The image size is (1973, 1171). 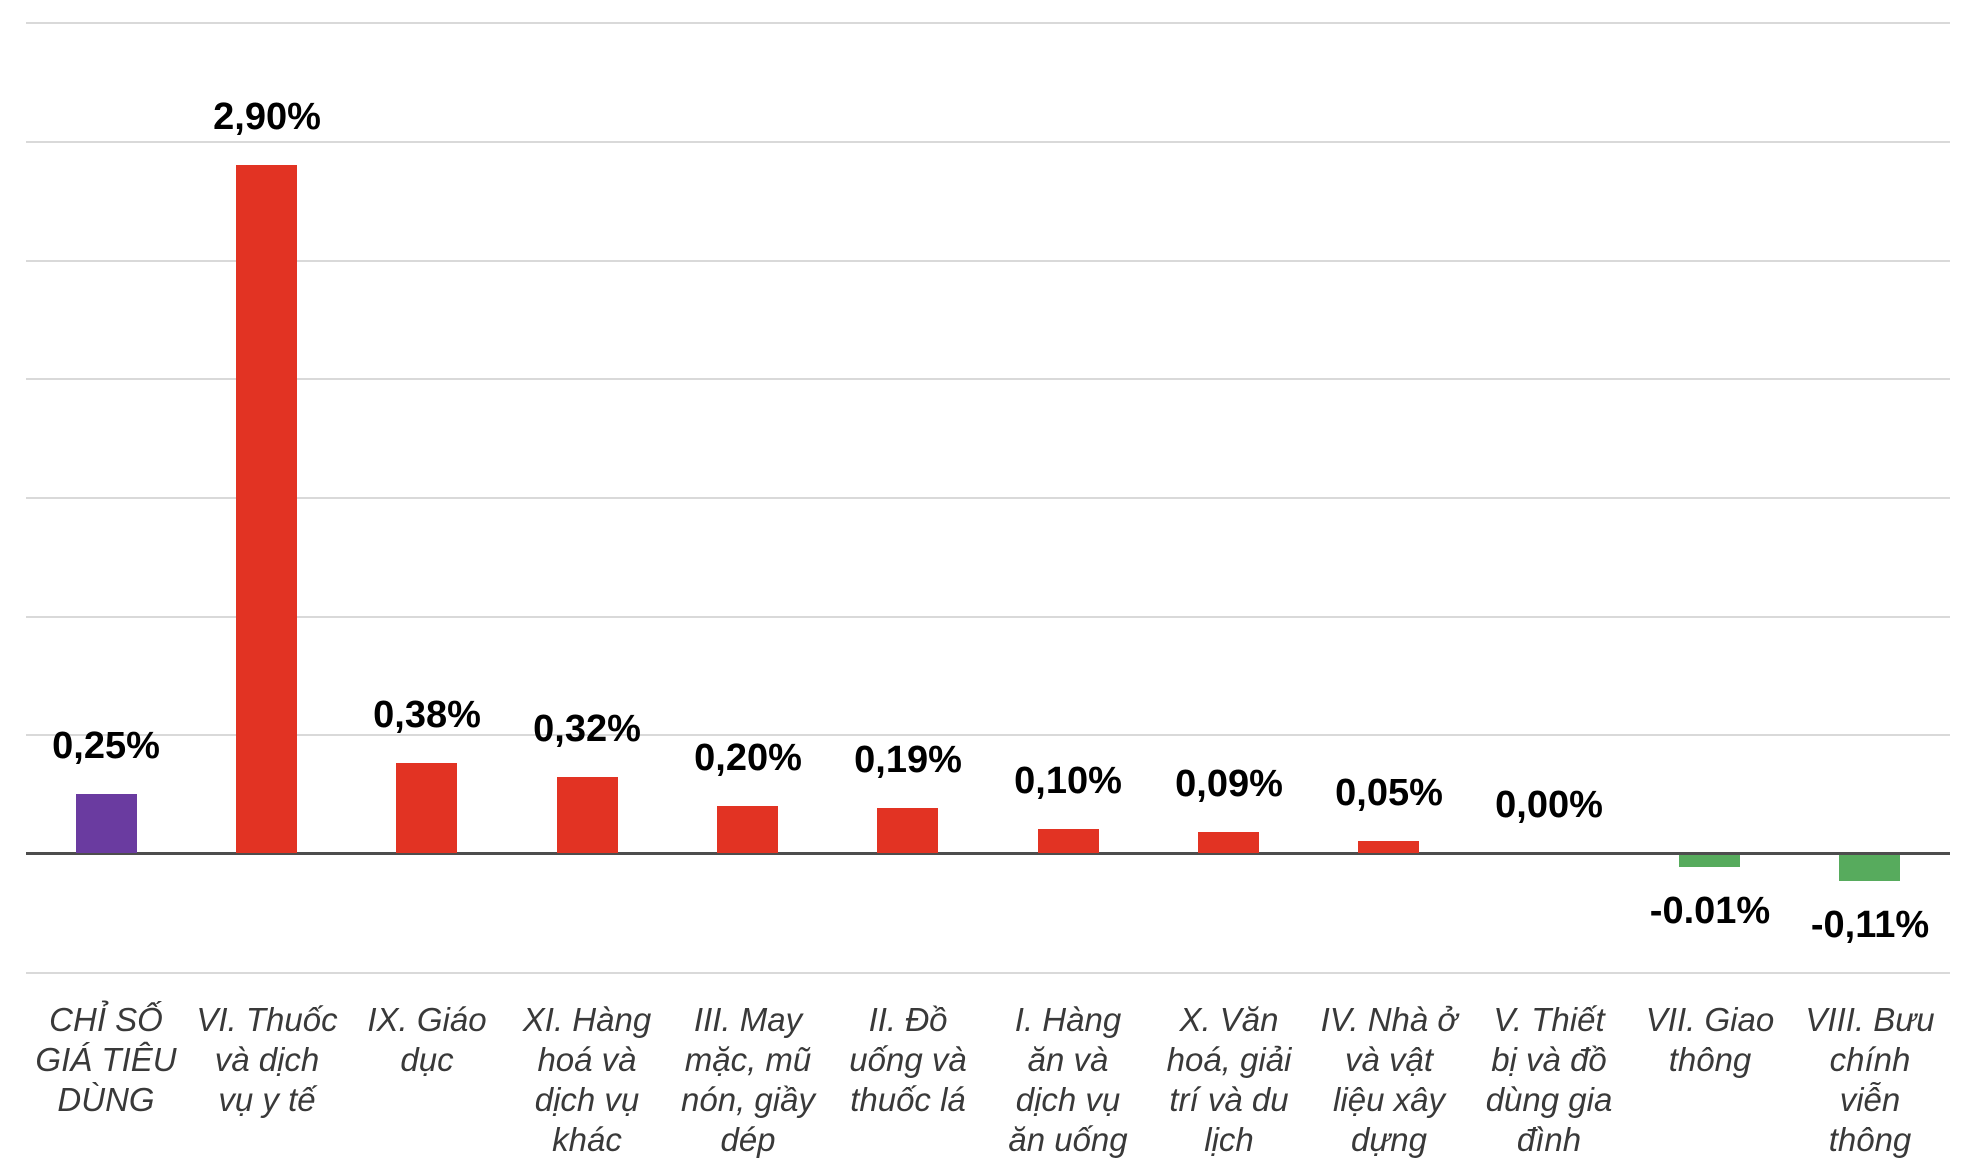 What do you see at coordinates (748, 758) in the screenshot?
I see `bar-value-label: 0,20%` at bounding box center [748, 758].